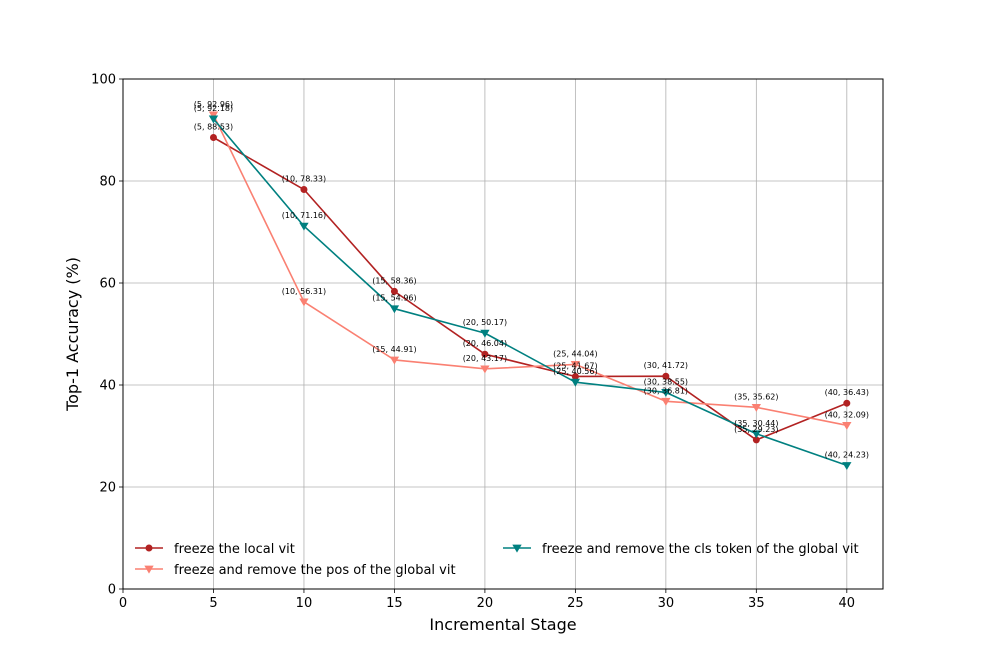 This screenshot has height=662, width=981. What do you see at coordinates (107, 386) in the screenshot?
I see `y-tick-label: 40` at bounding box center [107, 386].